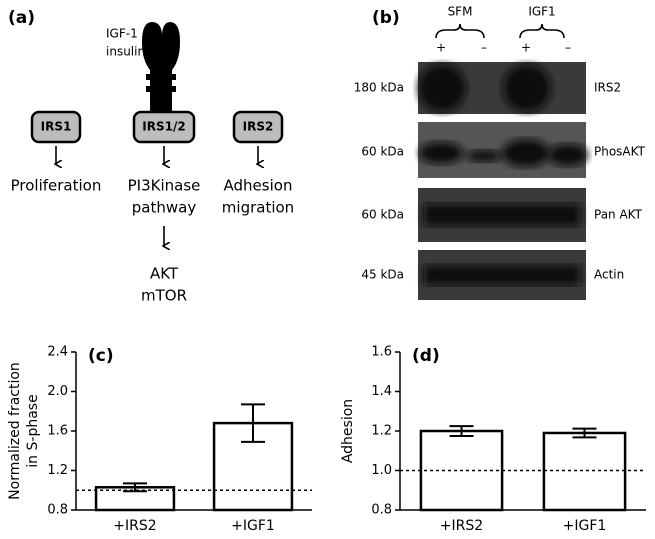  What do you see at coordinates (57, 352) in the screenshot?
I see `y-tick-label: 2.4` at bounding box center [57, 352].